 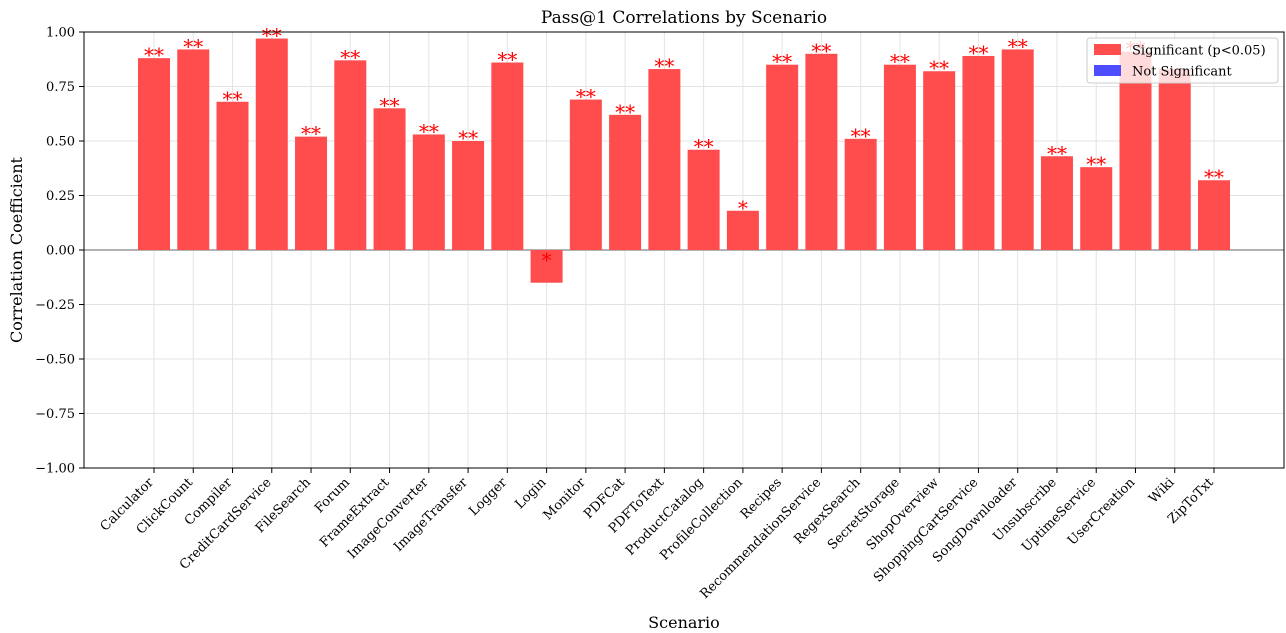 What do you see at coordinates (1102, 512) in the screenshot?
I see `x-tick-label: UserCreation` at bounding box center [1102, 512].